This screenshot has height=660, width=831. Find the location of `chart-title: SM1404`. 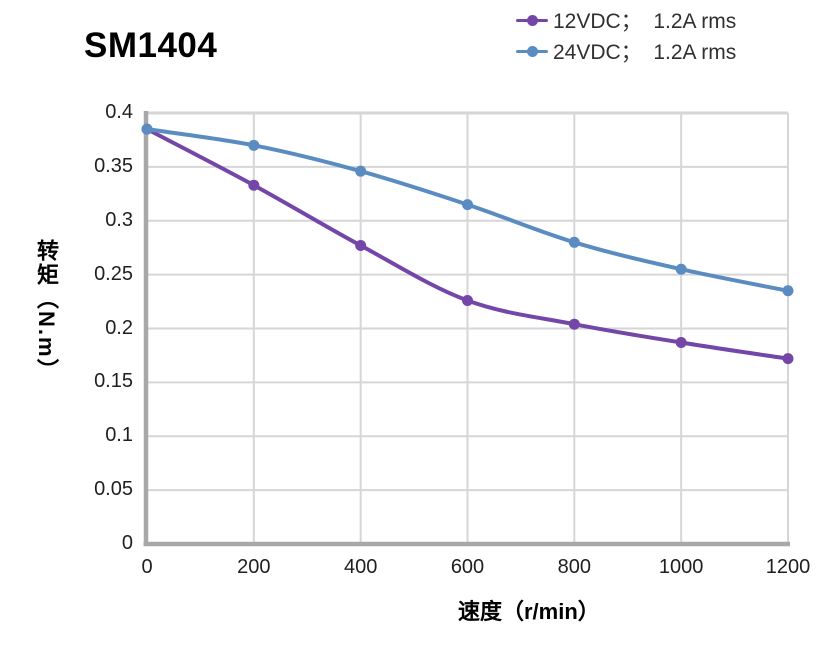

chart-title: SM1404 is located at coordinates (151, 45).